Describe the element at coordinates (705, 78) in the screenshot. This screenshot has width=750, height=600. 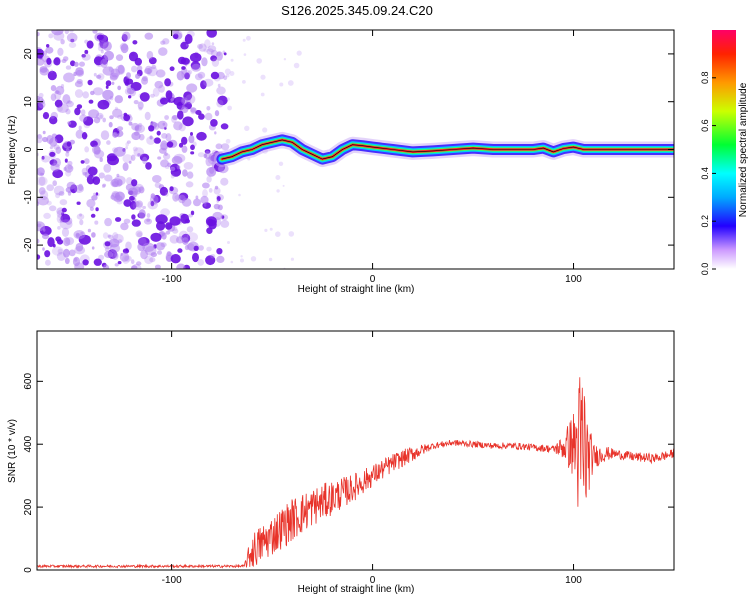
I see `colorbar-tick-label: 0.8` at that location.